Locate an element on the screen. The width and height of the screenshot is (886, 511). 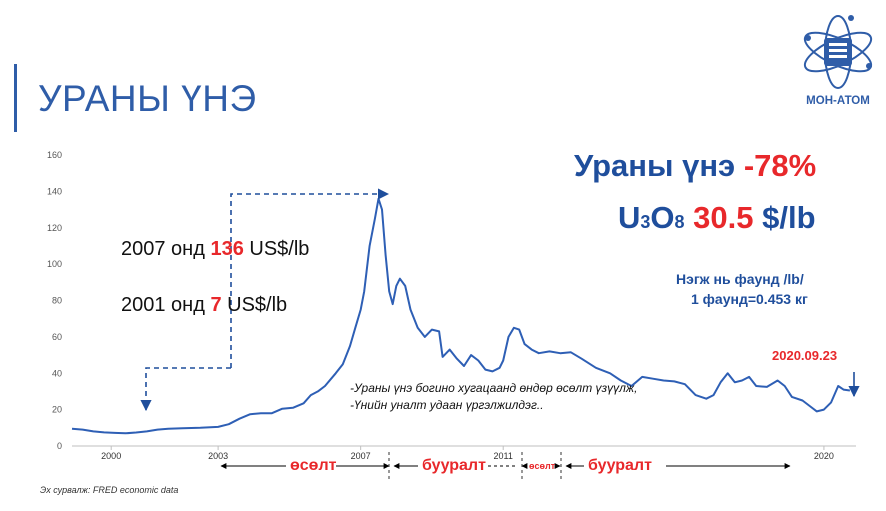
source-note: Эх сурвалж: FRED economic data is located at coordinates (109, 490).